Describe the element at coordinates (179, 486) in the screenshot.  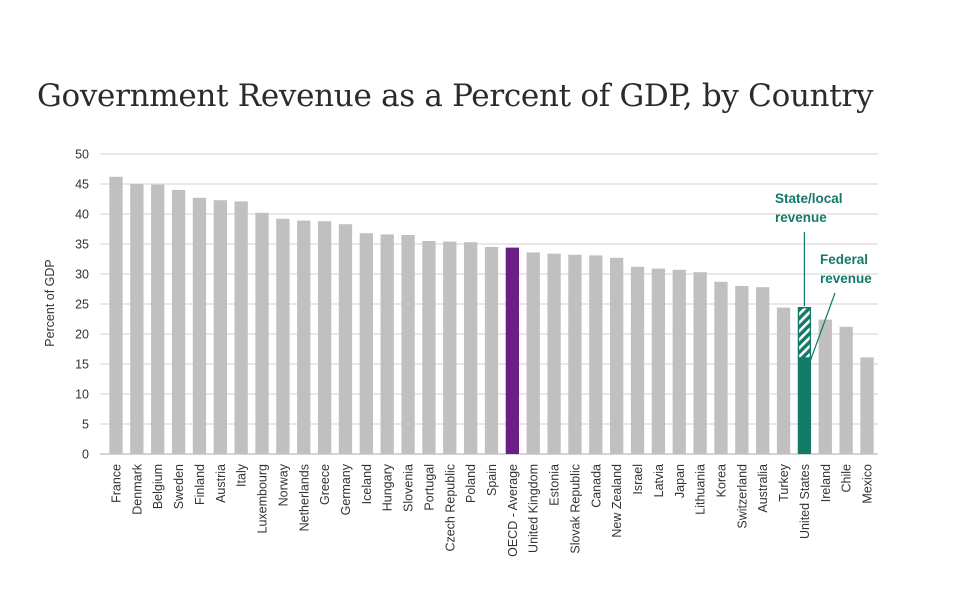
I see `x-category-label: Sweden` at that location.